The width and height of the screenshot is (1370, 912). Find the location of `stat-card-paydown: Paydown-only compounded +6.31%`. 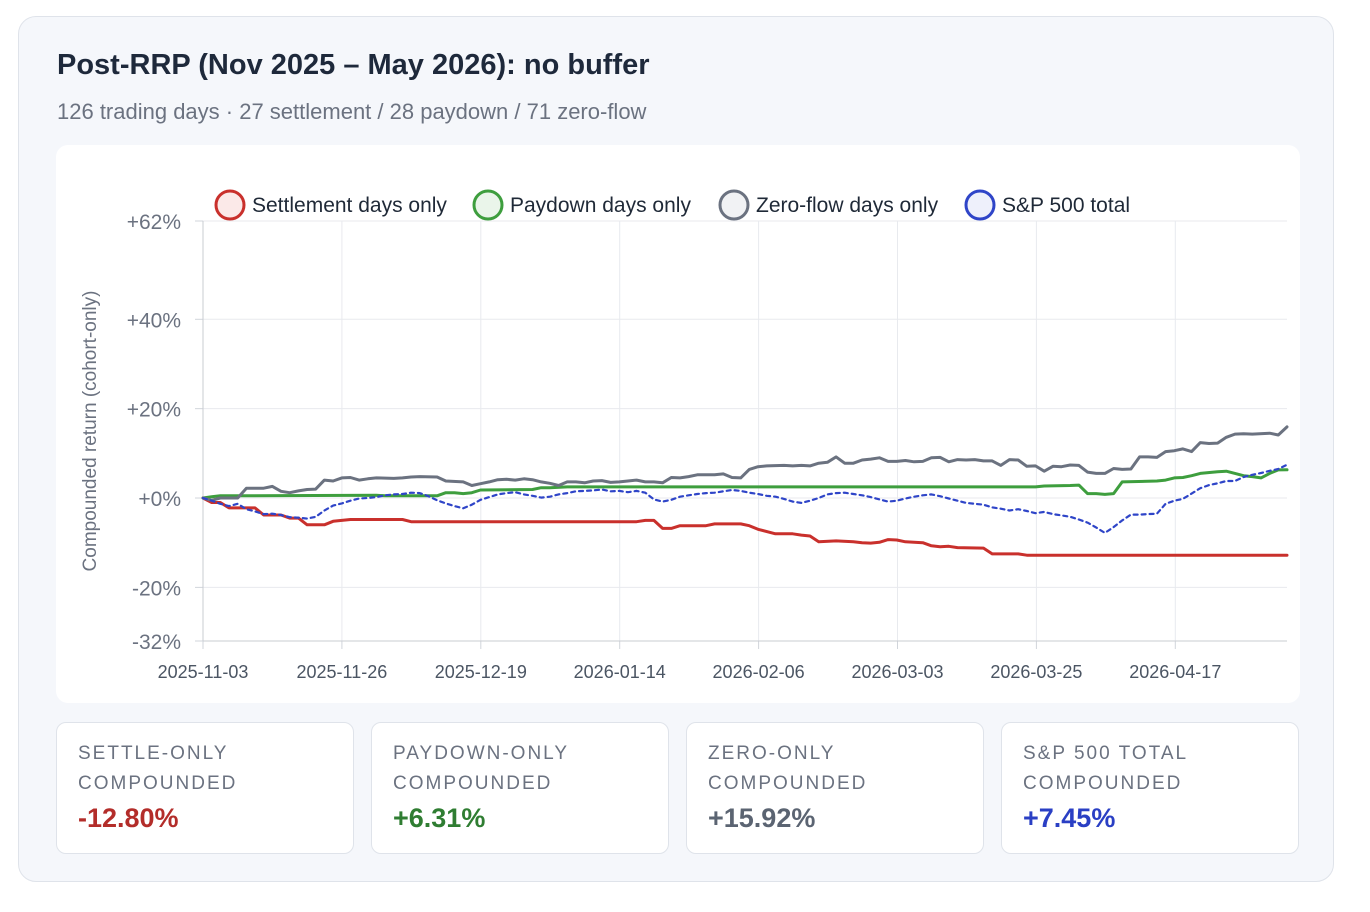

stat-card-paydown: Paydown-only compounded +6.31% is located at coordinates (520, 788).